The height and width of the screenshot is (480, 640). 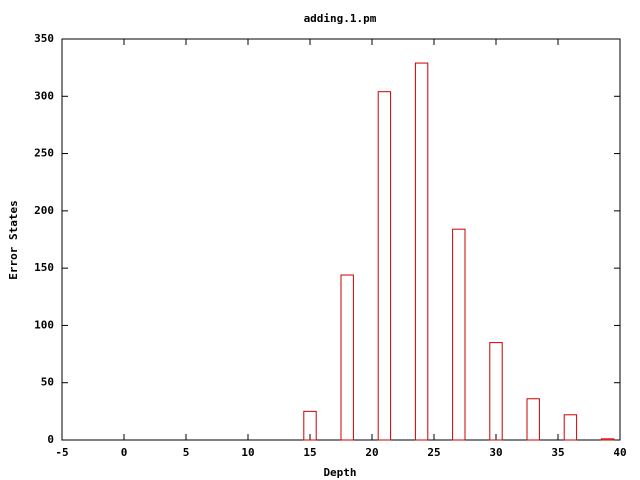 I want to click on x-tick-label: 5, so click(x=186, y=452).